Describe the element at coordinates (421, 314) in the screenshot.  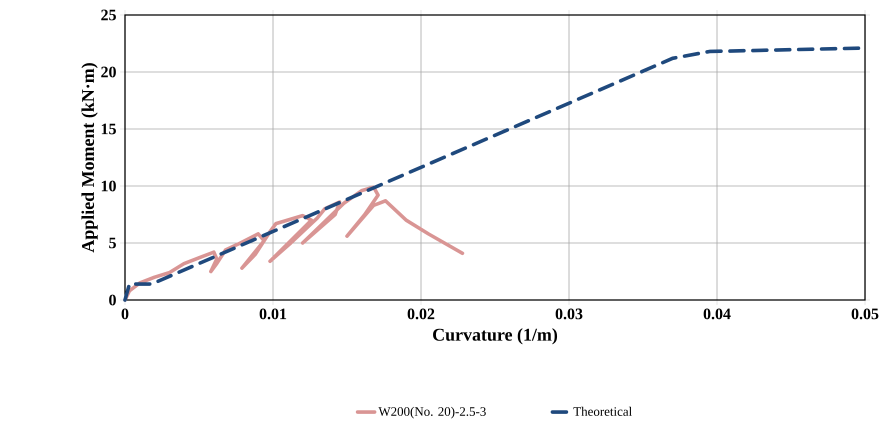
I see `x-tick-label: 0.02` at that location.